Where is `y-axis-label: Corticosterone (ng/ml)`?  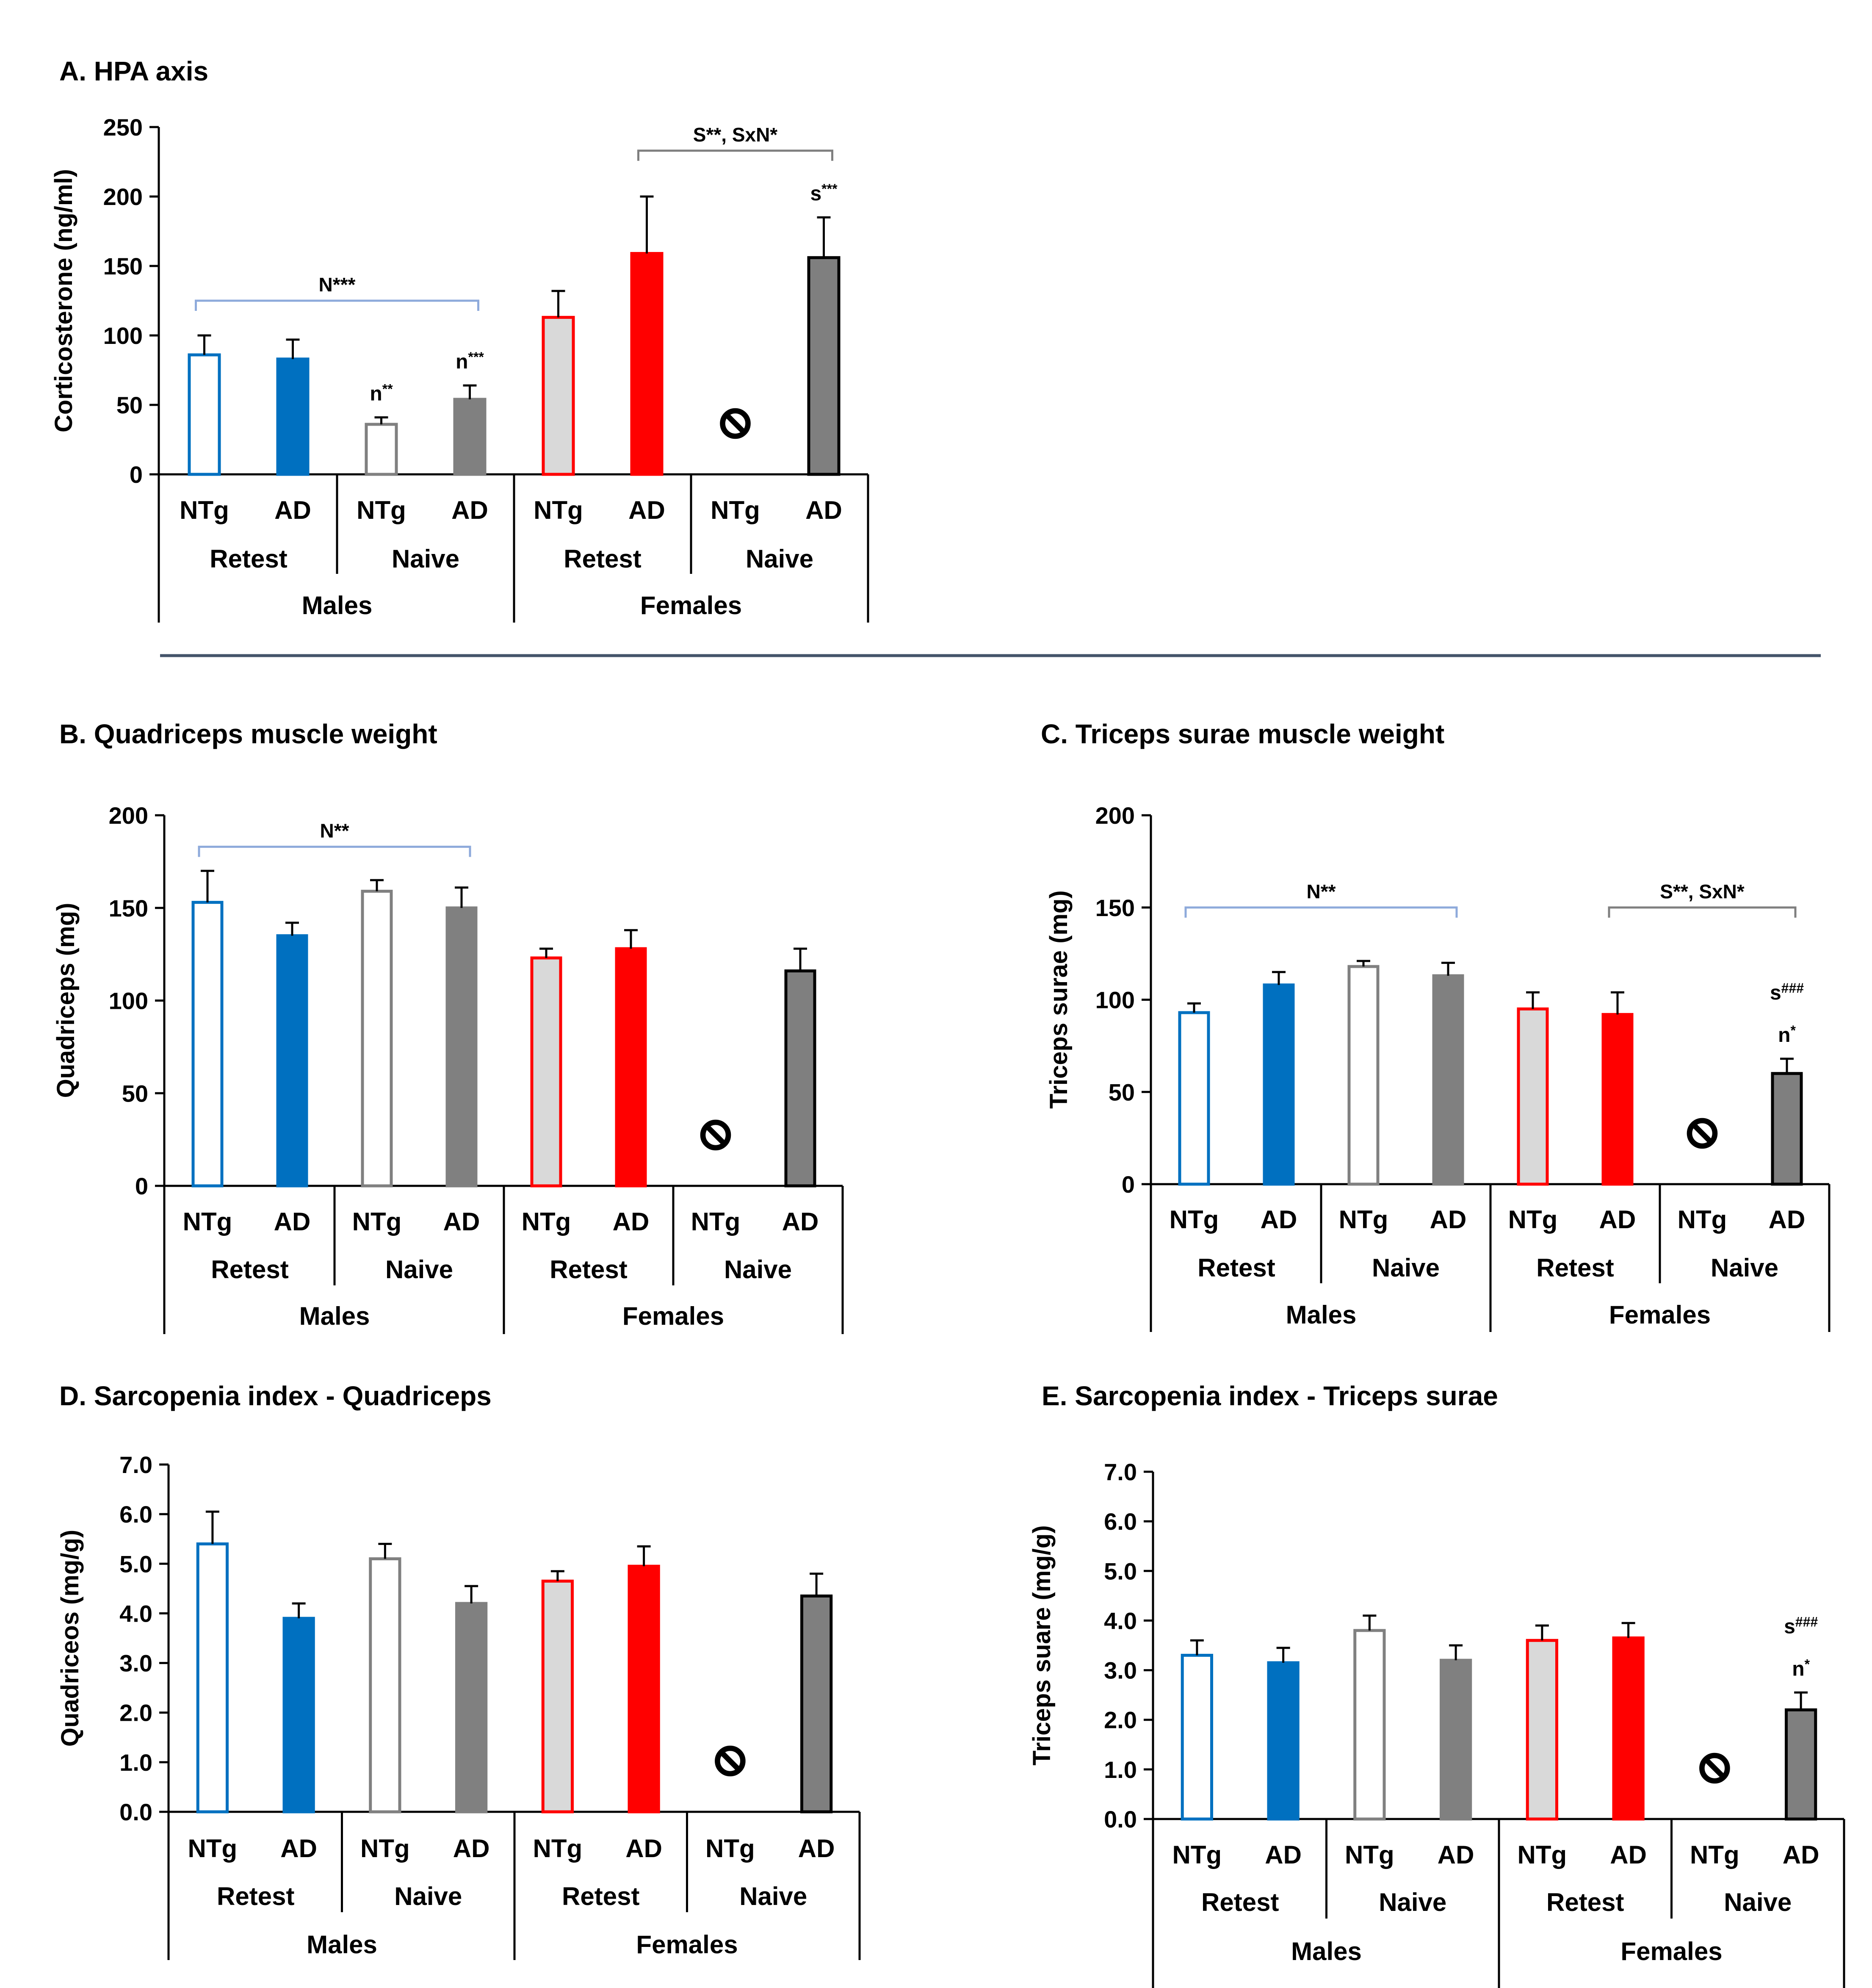 y-axis-label: Corticosterone (ng/ml) is located at coordinates (63, 300).